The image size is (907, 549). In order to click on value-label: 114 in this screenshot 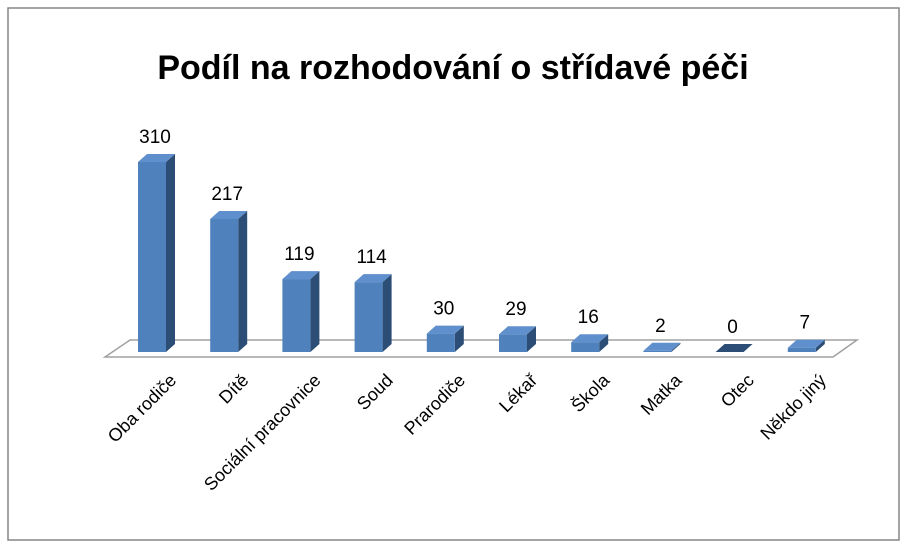, I will do `click(371, 257)`.